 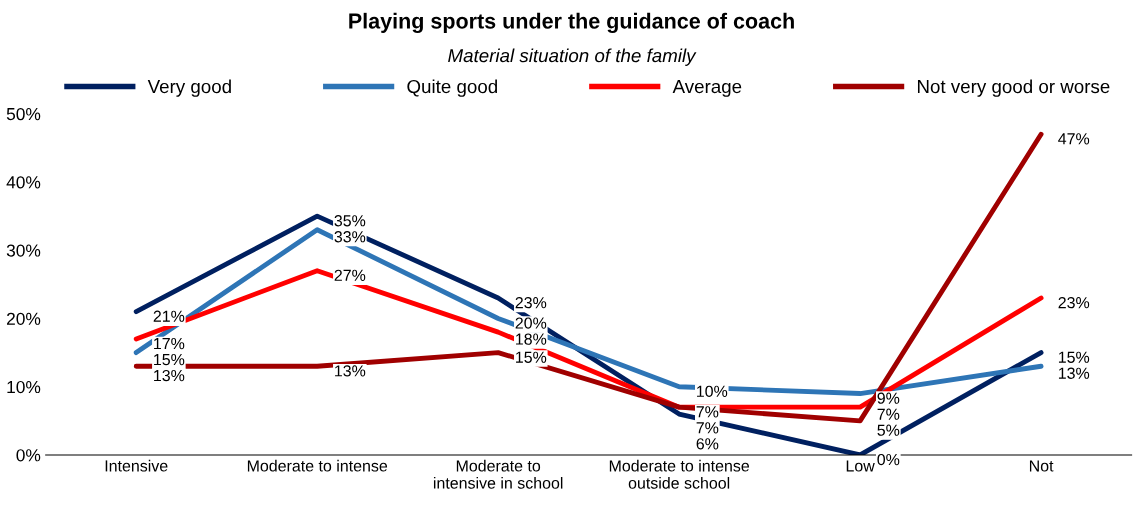 I want to click on data-label: 21%, so click(x=169, y=316).